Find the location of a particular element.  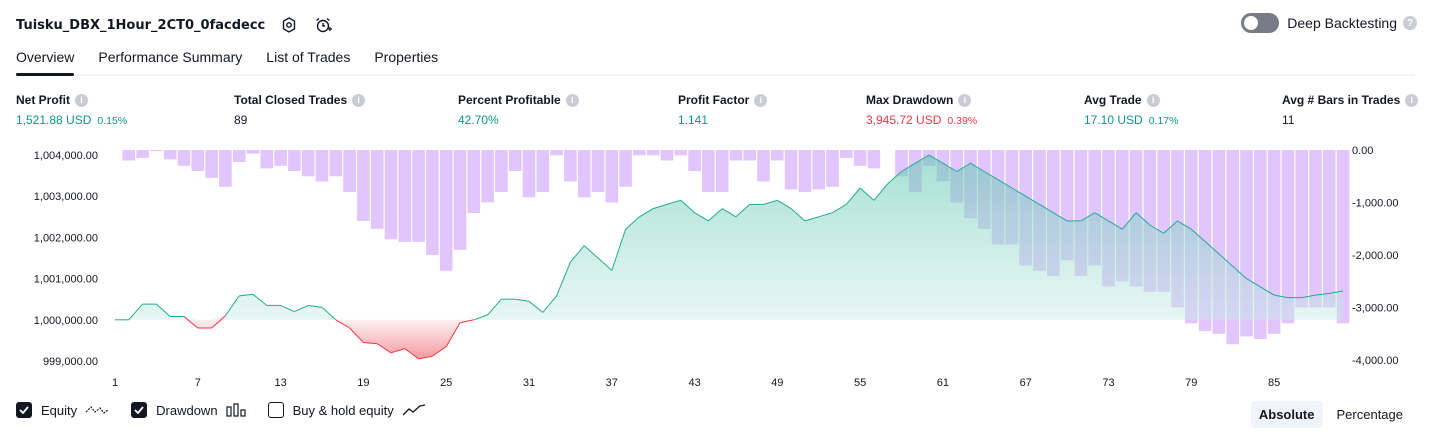

legend-equity: Equity is located at coordinates (62, 410).